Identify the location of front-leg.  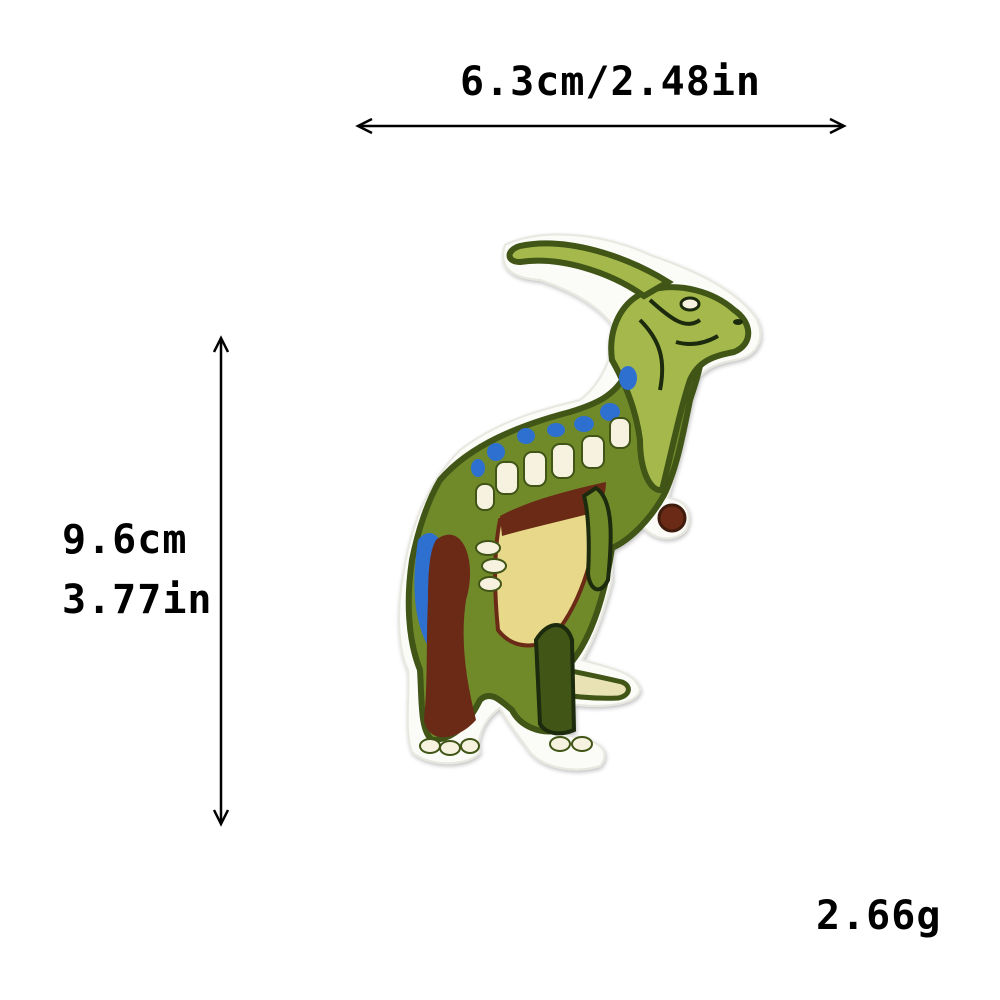
(555, 679).